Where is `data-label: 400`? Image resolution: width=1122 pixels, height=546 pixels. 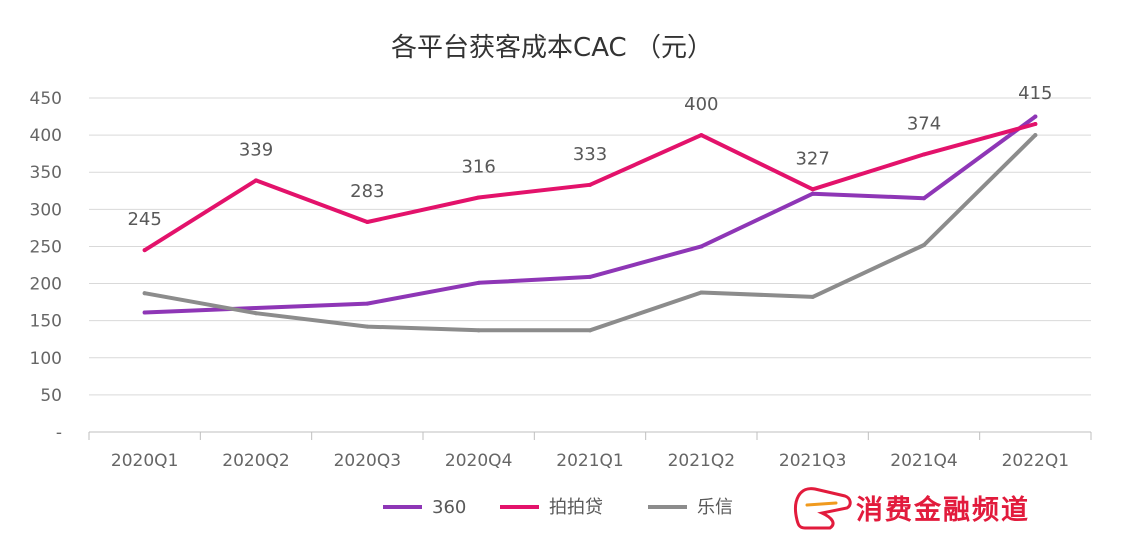 data-label: 400 is located at coordinates (701, 104).